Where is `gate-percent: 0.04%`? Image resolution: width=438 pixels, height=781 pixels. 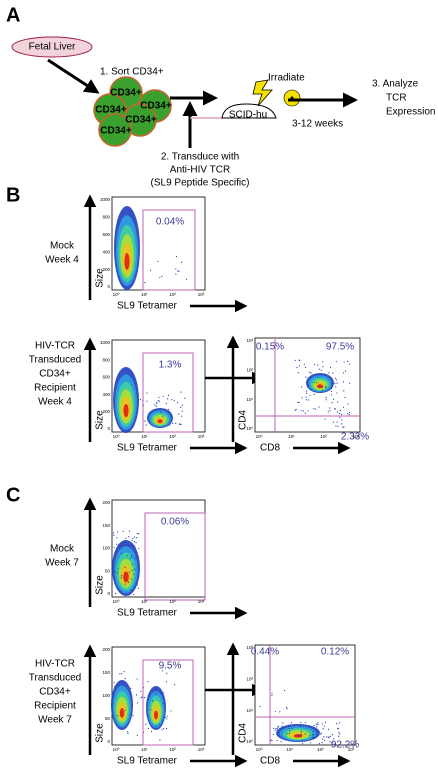
gate-percent: 0.04% is located at coordinates (170, 222).